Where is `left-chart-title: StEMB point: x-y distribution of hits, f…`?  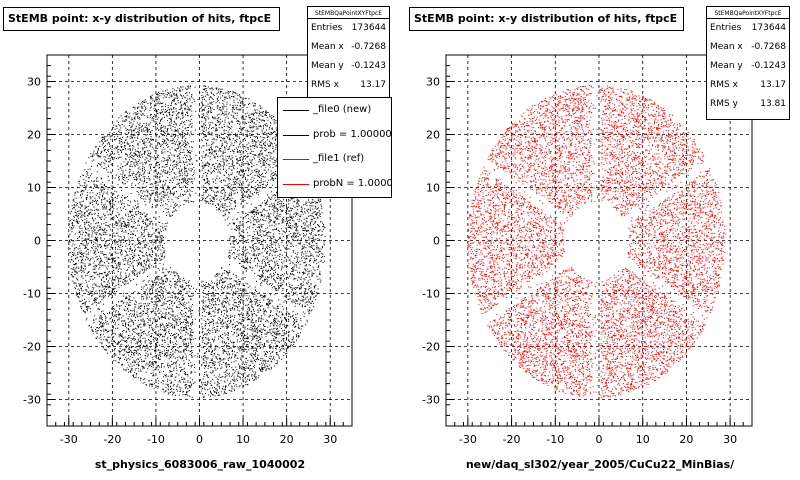
left-chart-title: StEMB point: x-y distribution of hits, f… is located at coordinates (141, 19).